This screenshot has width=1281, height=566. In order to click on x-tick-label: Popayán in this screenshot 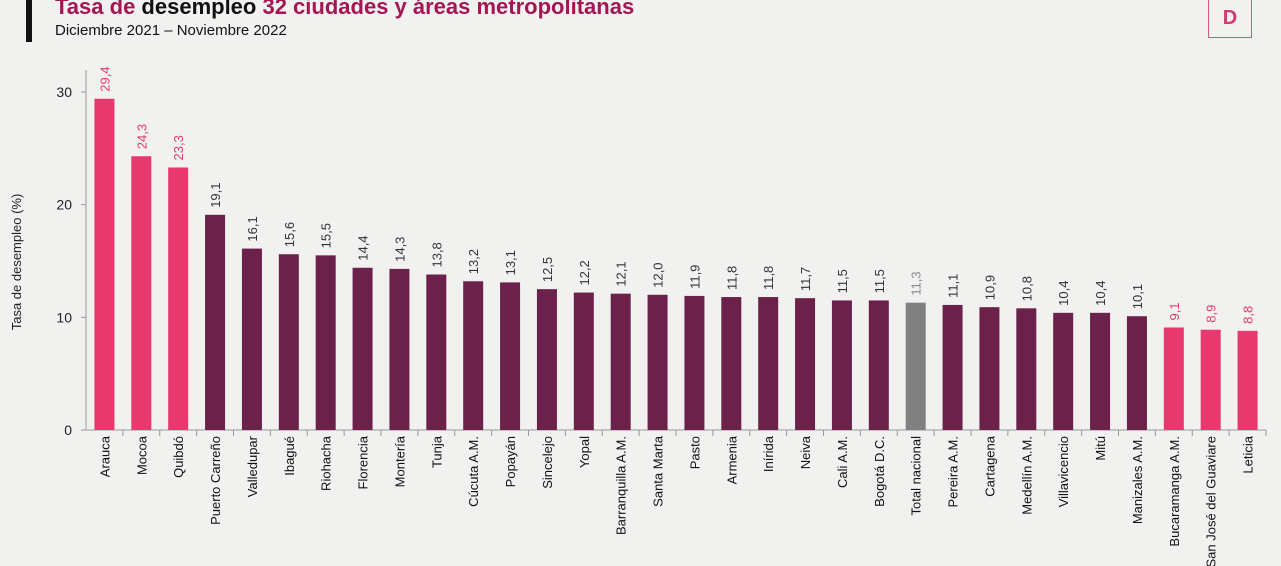, I will do `click(510, 461)`.